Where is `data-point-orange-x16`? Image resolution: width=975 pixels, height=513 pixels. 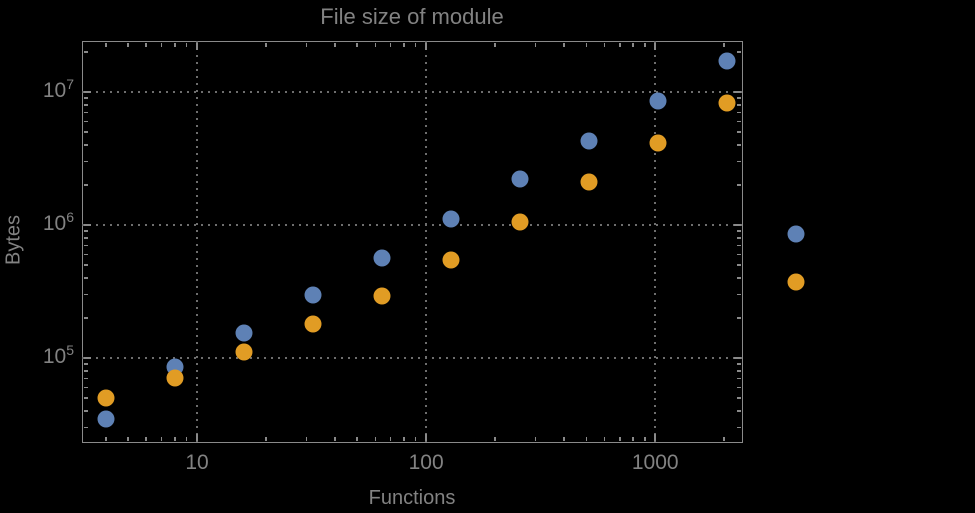
data-point-orange-x16 is located at coordinates (244, 352).